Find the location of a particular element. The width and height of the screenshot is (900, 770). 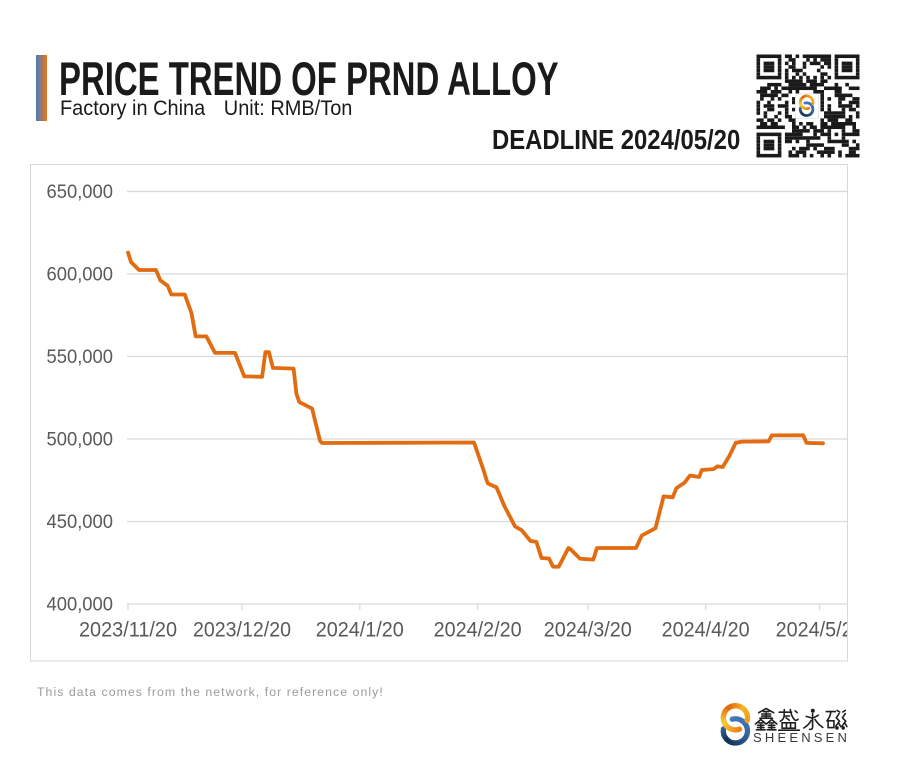

svg-text: 2024/4/20 is located at coordinates (706, 630).